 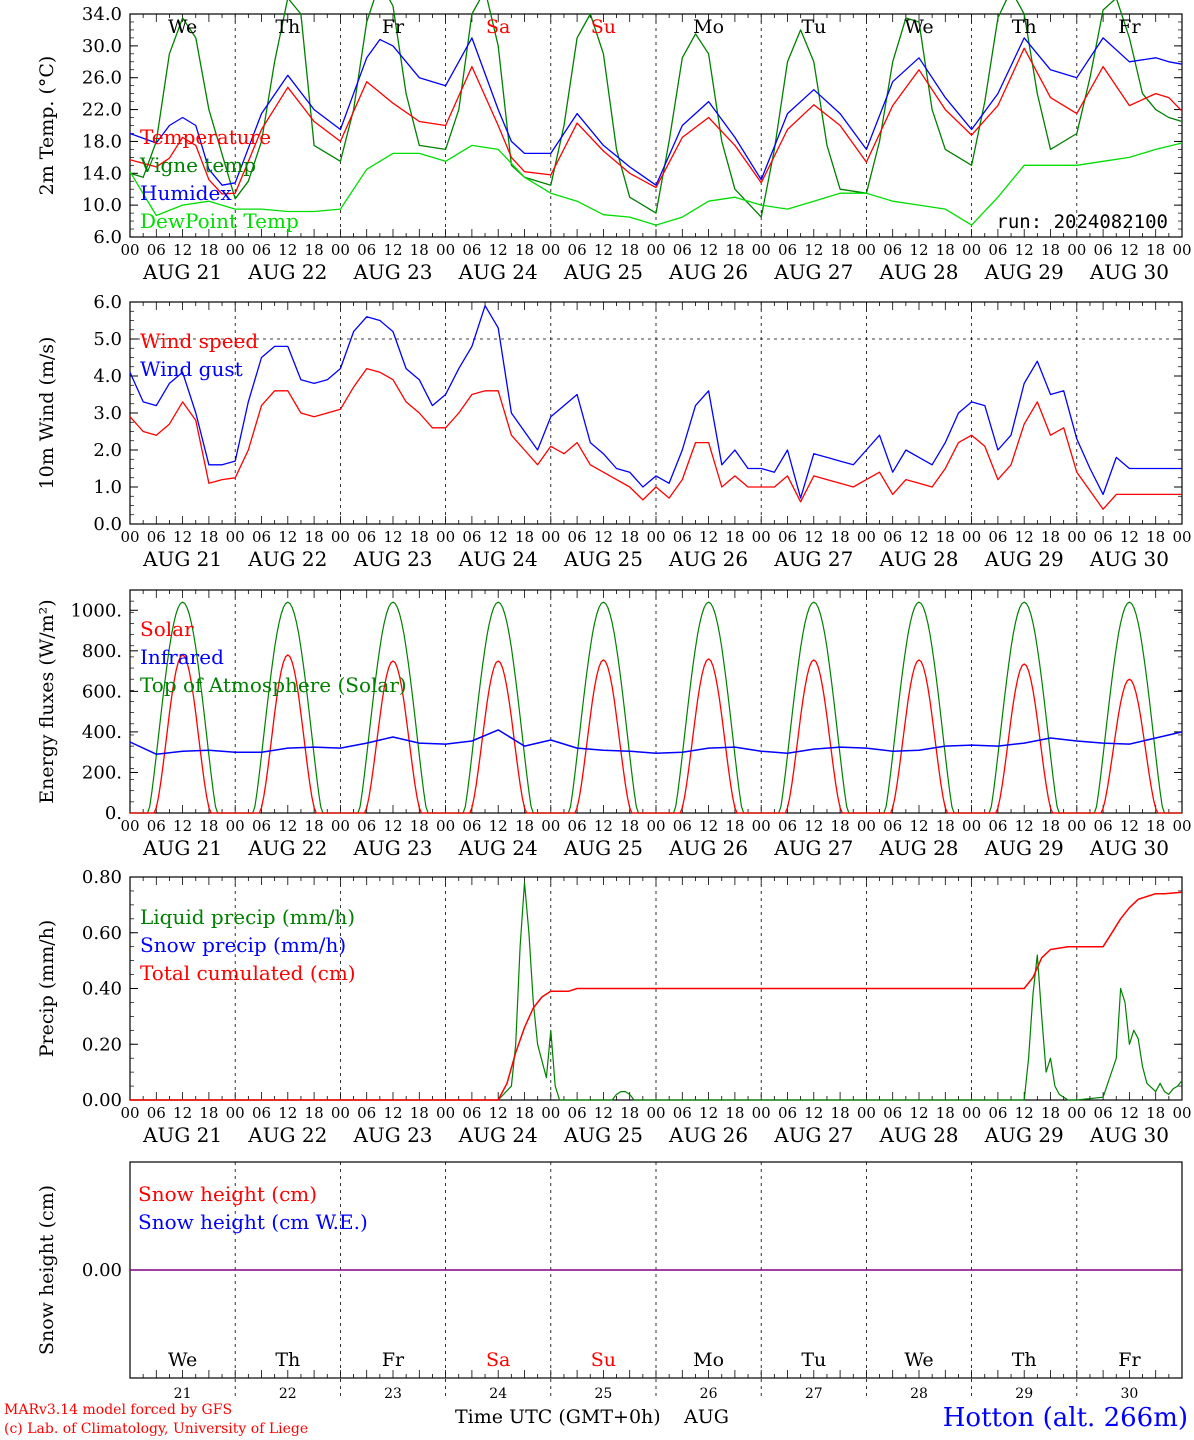 I want to click on month-label: AUG, so click(x=706, y=1417).